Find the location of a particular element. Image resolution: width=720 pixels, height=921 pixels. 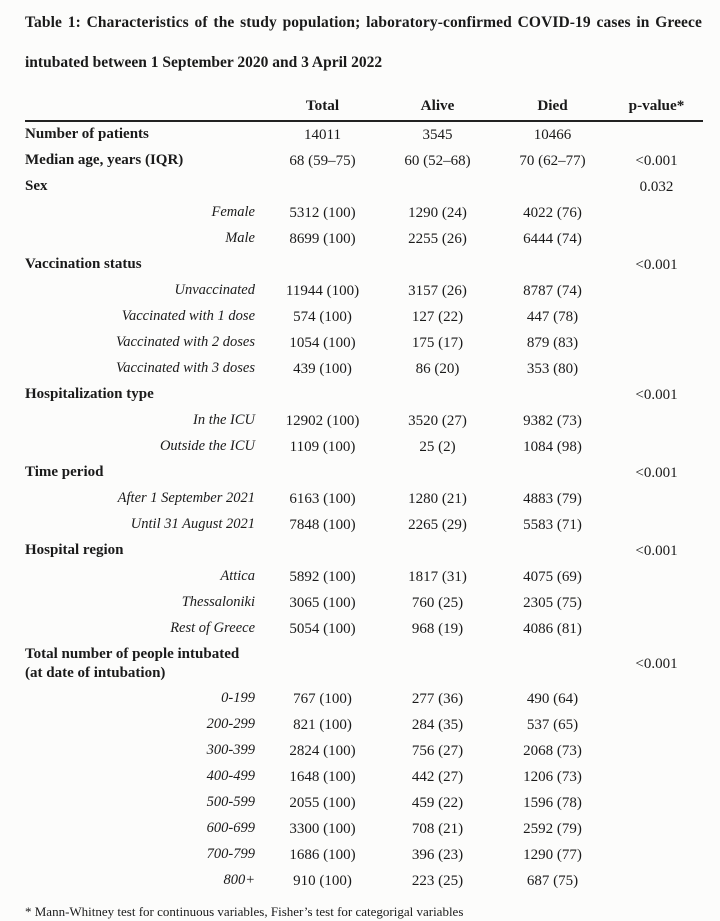

cell-total: 12902 (100) is located at coordinates (322, 421).